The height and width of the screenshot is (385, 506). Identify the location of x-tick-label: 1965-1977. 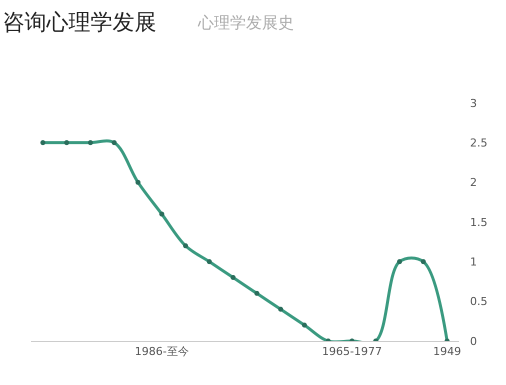
(352, 351).